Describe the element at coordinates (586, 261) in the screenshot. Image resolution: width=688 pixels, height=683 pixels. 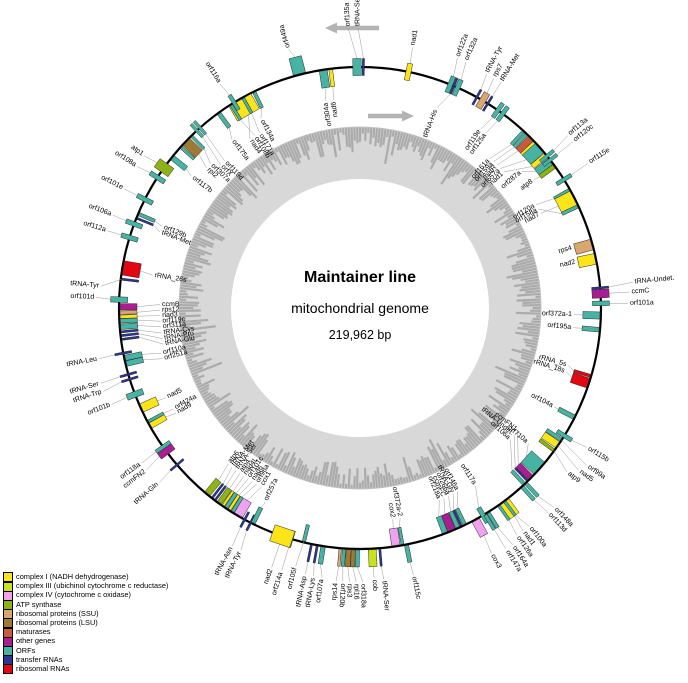
I see `gene-block-nad2` at that location.